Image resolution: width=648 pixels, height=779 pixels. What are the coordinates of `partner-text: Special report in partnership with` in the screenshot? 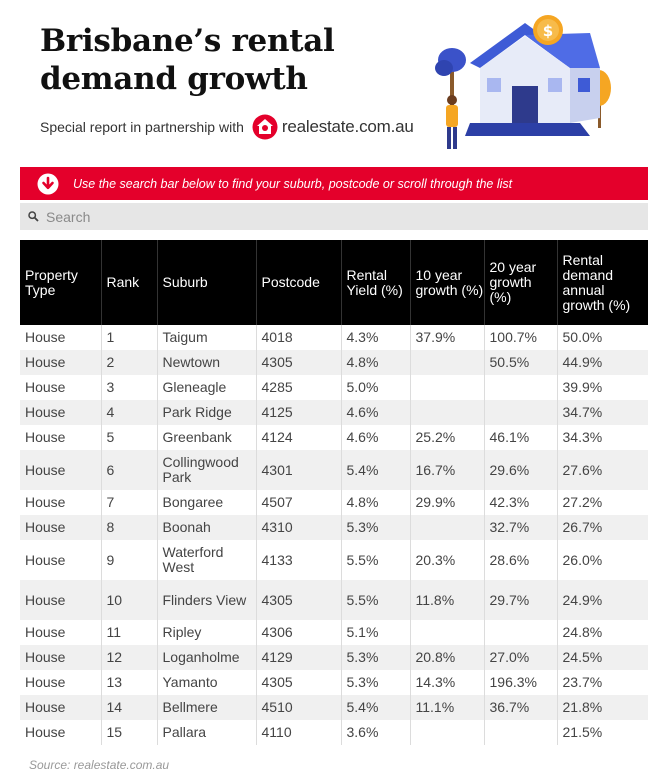 It's located at (142, 127).